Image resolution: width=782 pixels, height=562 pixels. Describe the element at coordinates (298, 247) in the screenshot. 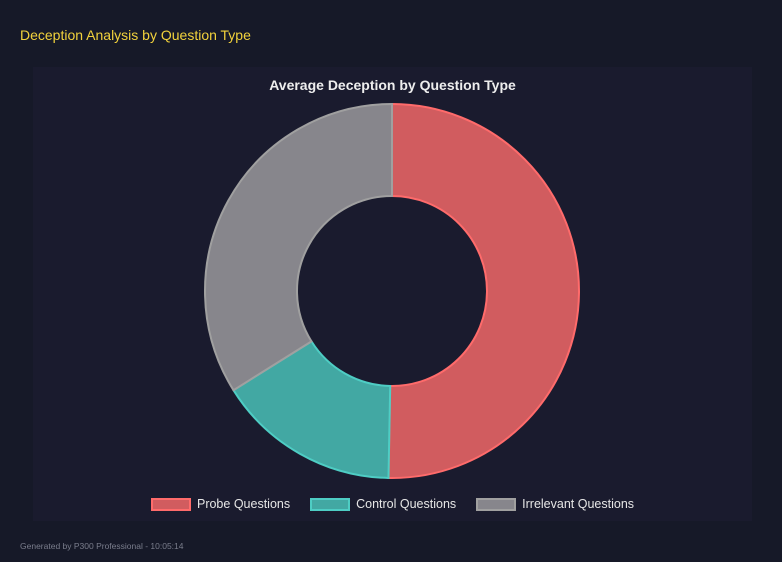

I see `donut-slice-irrelevant-questions` at that location.